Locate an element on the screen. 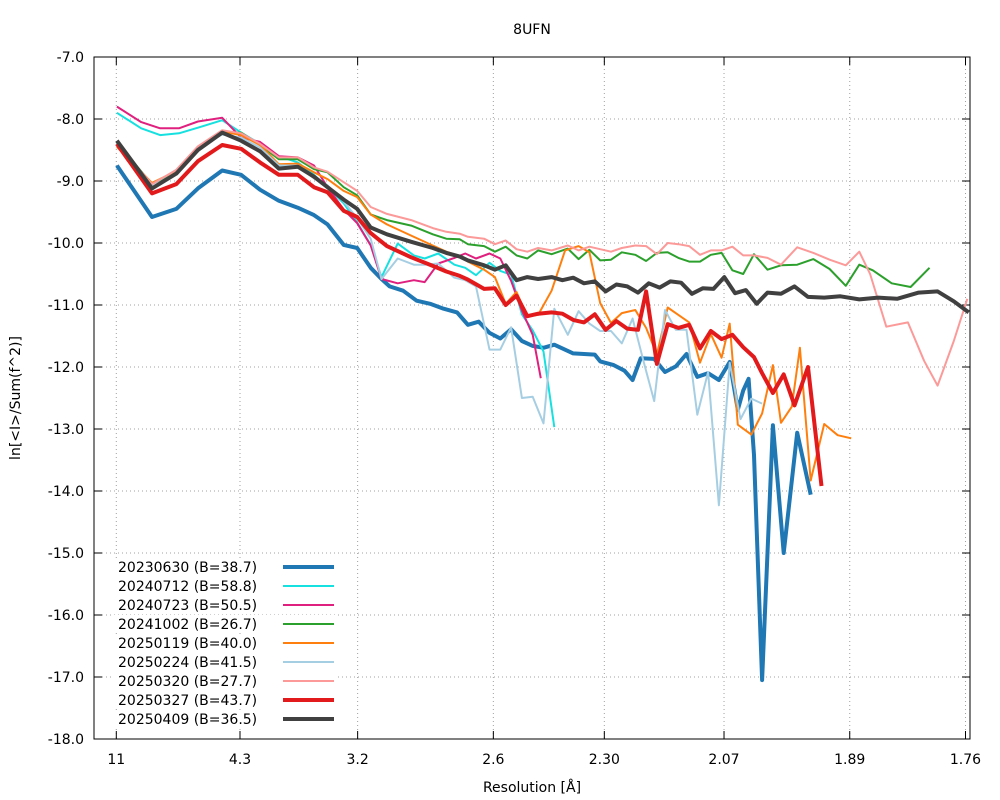  y-tick-label: -11.0 is located at coordinates (66, 306).